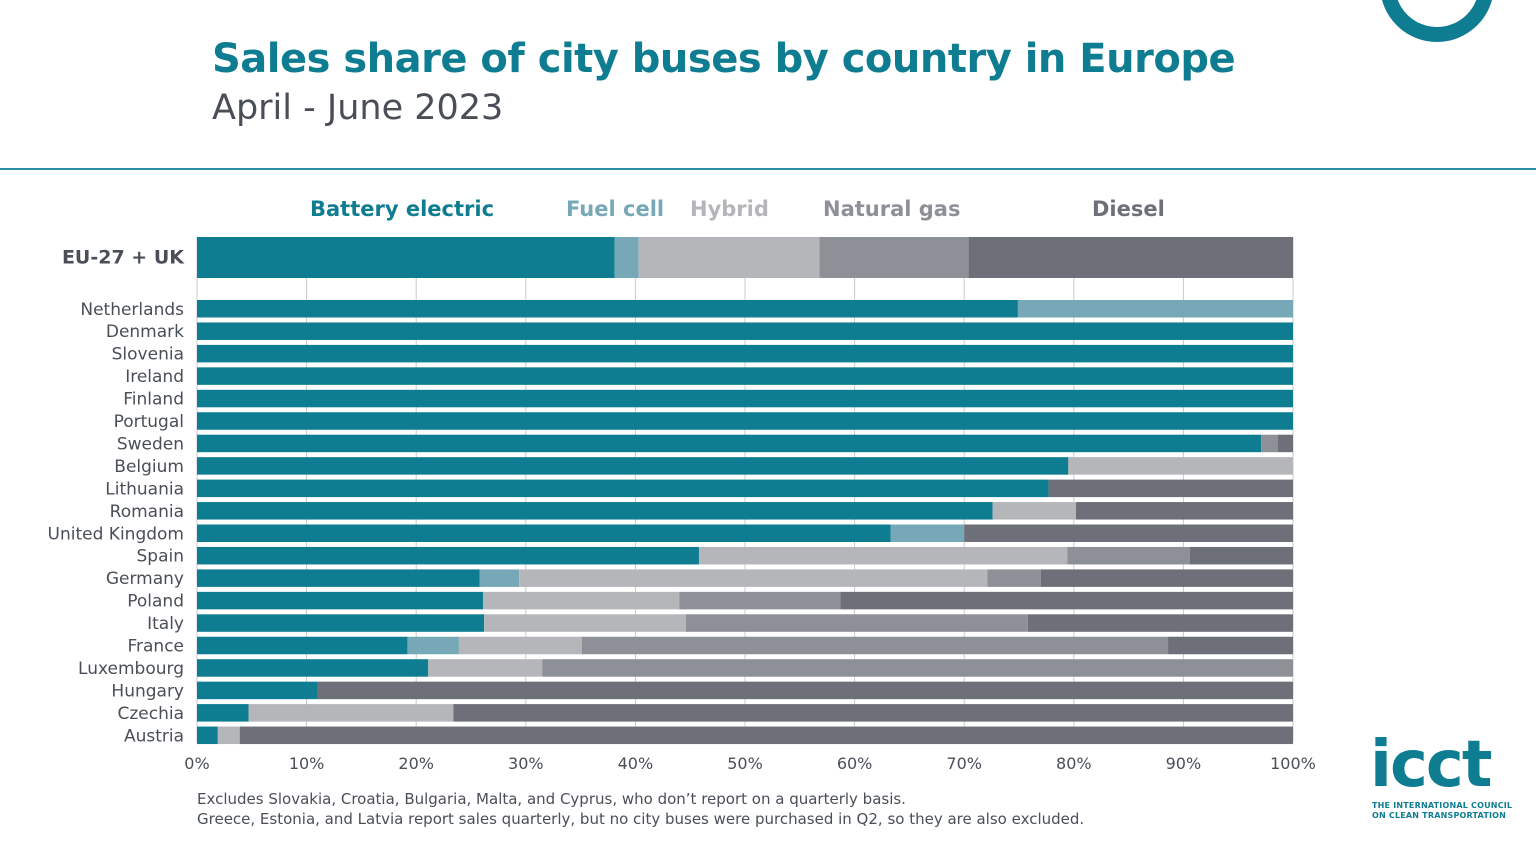  Describe the element at coordinates (1034, 511) in the screenshot. I see `bar-romania-hybrid` at that location.